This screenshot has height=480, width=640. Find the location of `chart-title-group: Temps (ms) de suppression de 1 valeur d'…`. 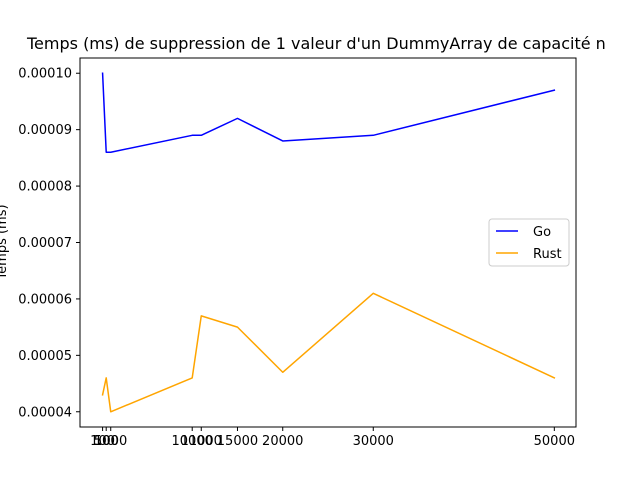

chart-title-group: Temps (ms) de suppression de 1 valeur d'… is located at coordinates (316, 43).